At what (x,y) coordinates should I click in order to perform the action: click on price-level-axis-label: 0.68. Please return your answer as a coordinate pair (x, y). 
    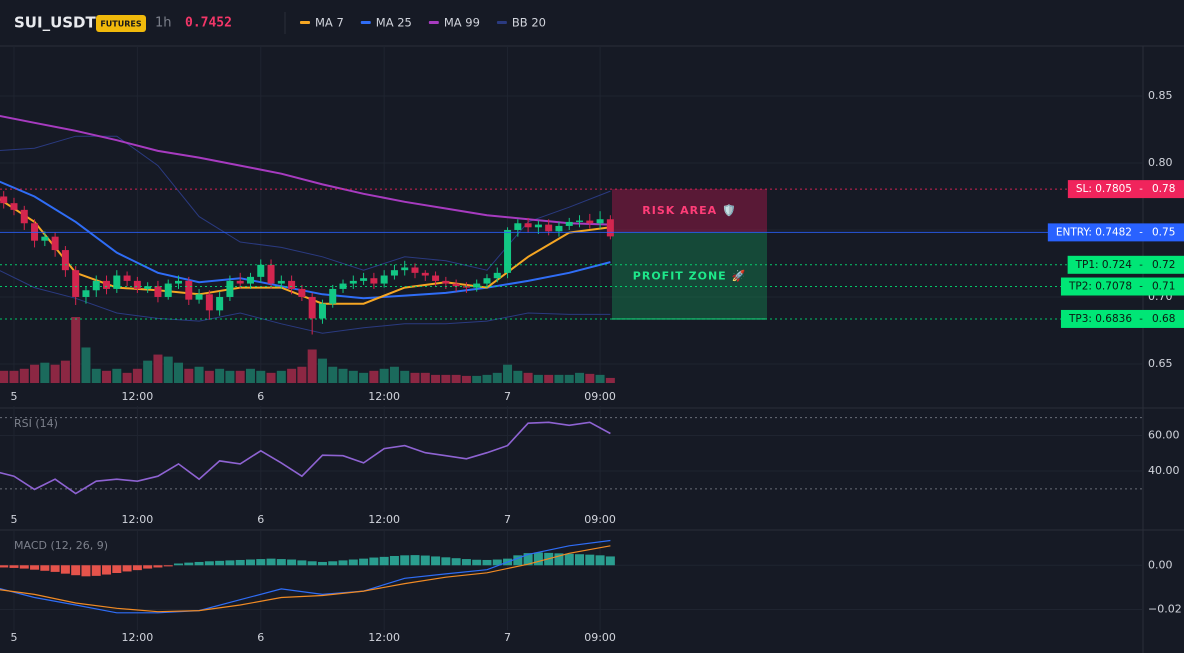
    Looking at the image, I should click on (1163, 319).